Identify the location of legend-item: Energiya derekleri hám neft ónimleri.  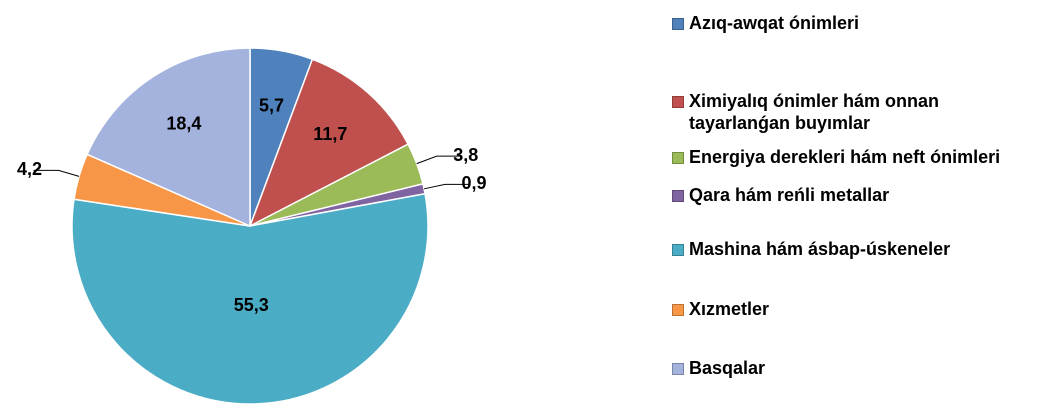
(857, 157).